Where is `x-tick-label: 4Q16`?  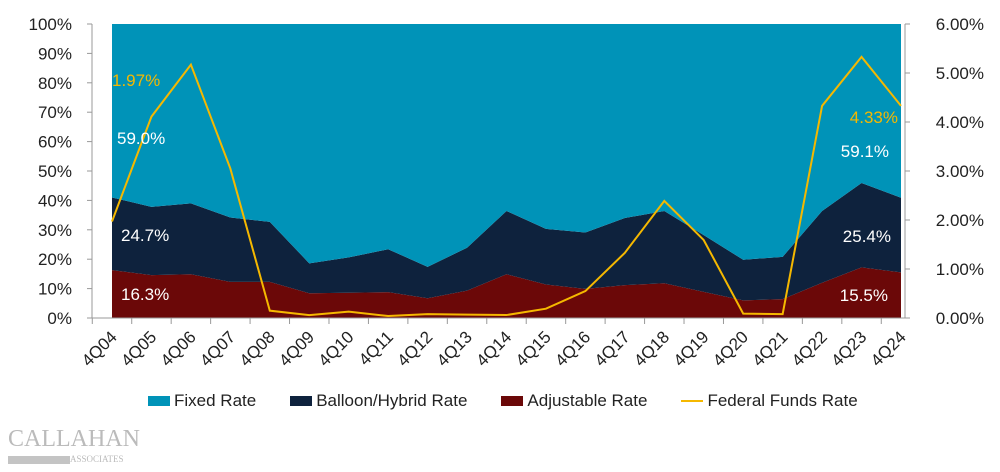 x-tick-label: 4Q16 is located at coordinates (572, 348).